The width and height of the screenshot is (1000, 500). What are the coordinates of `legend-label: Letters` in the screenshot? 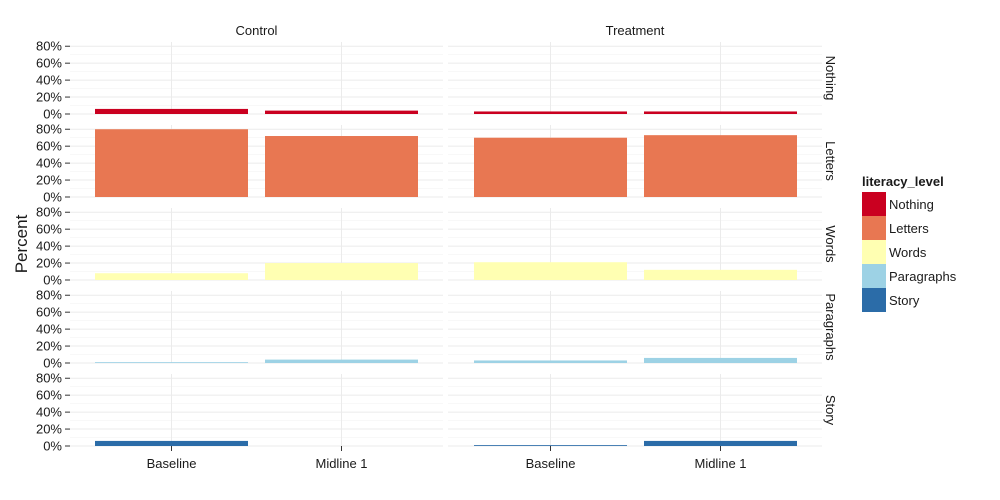 It's located at (909, 228).